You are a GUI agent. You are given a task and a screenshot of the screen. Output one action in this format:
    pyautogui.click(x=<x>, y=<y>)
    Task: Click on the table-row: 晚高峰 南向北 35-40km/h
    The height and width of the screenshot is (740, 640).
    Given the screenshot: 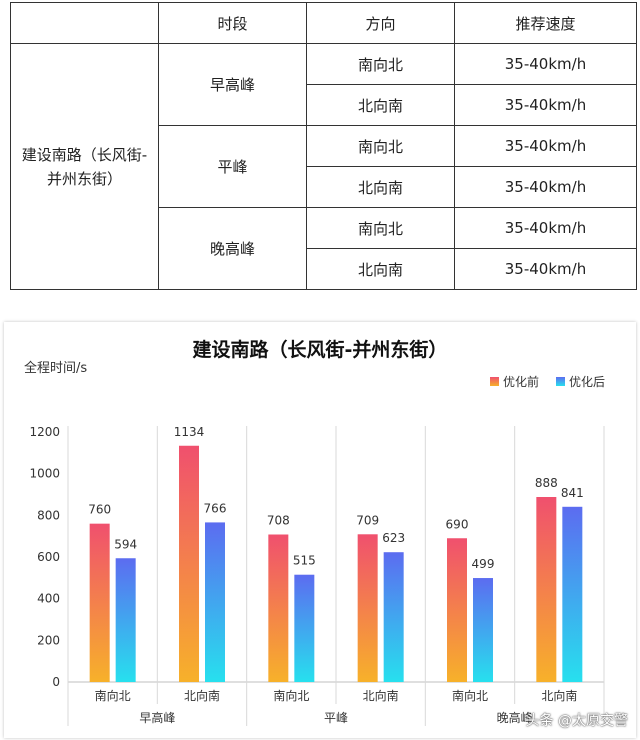 What is the action you would take?
    pyautogui.click(x=324, y=248)
    